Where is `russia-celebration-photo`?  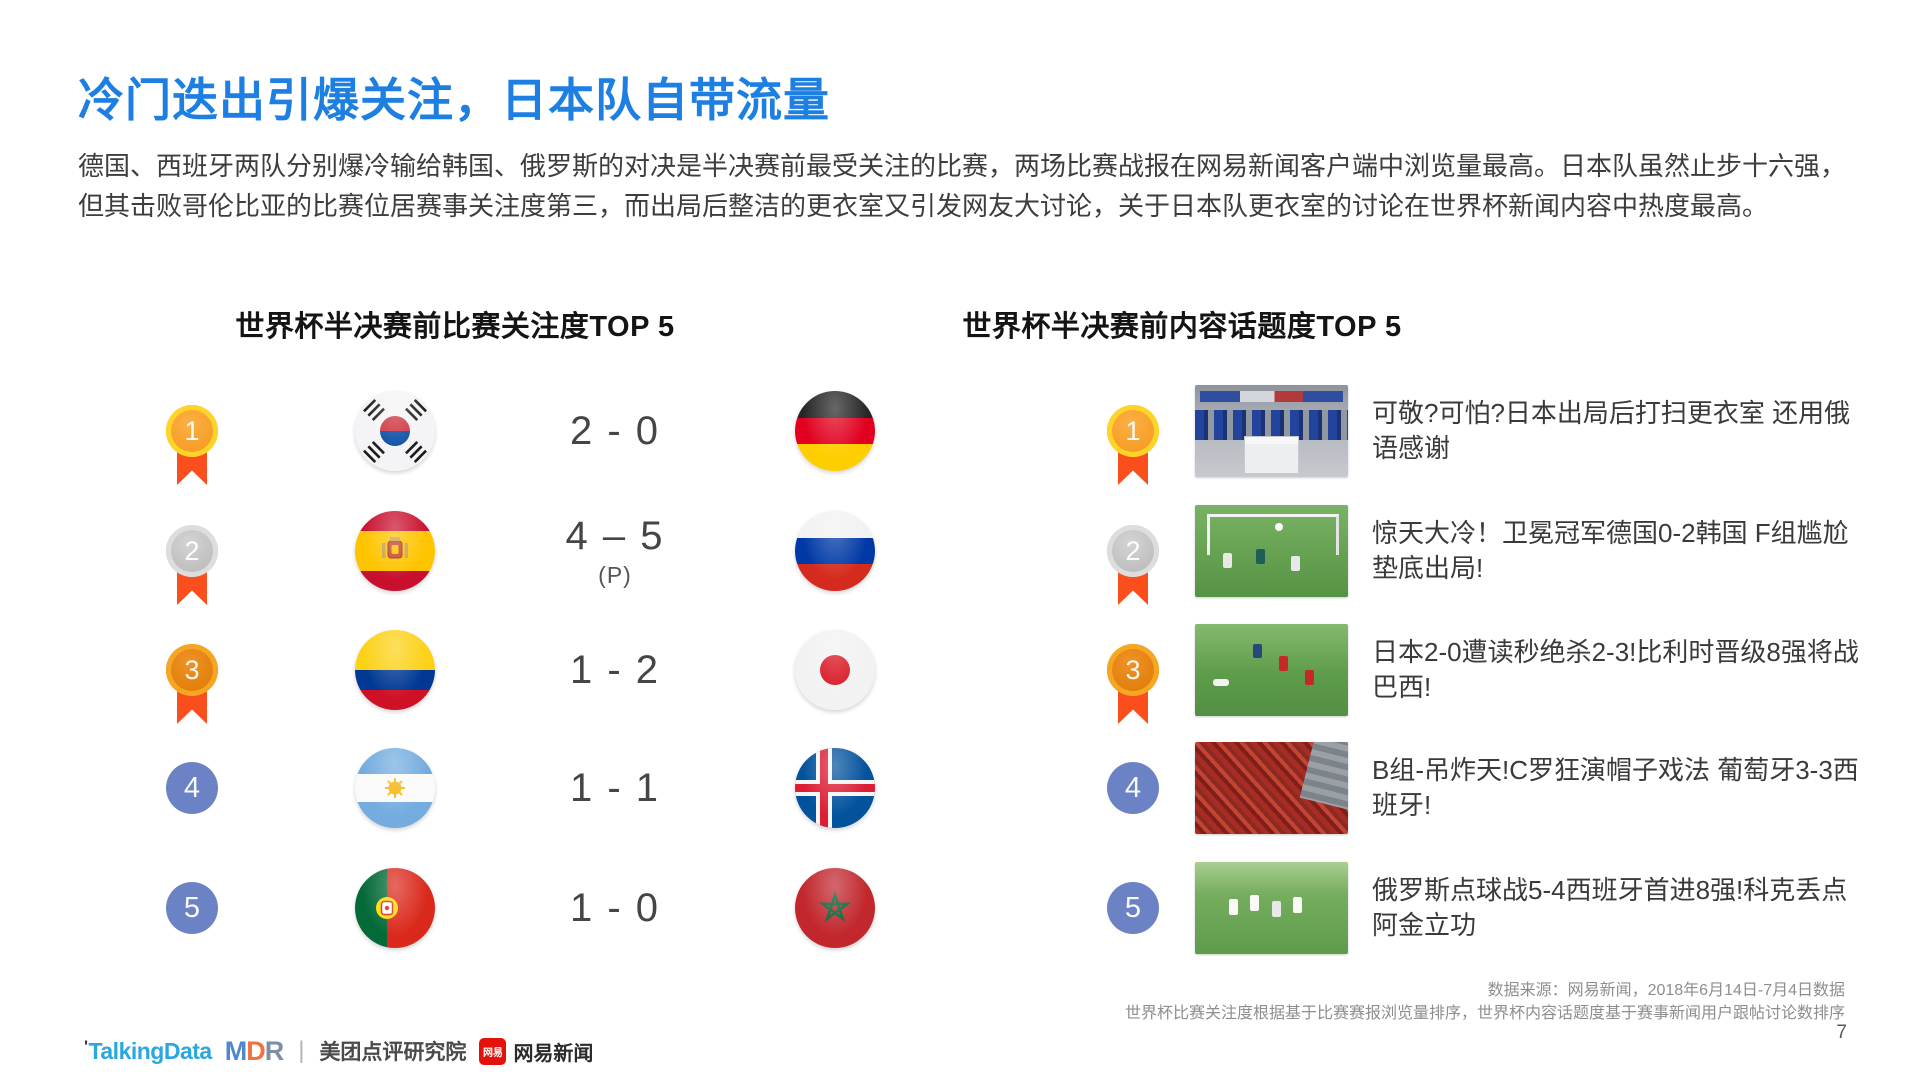
russia-celebration-photo is located at coordinates (1271, 908).